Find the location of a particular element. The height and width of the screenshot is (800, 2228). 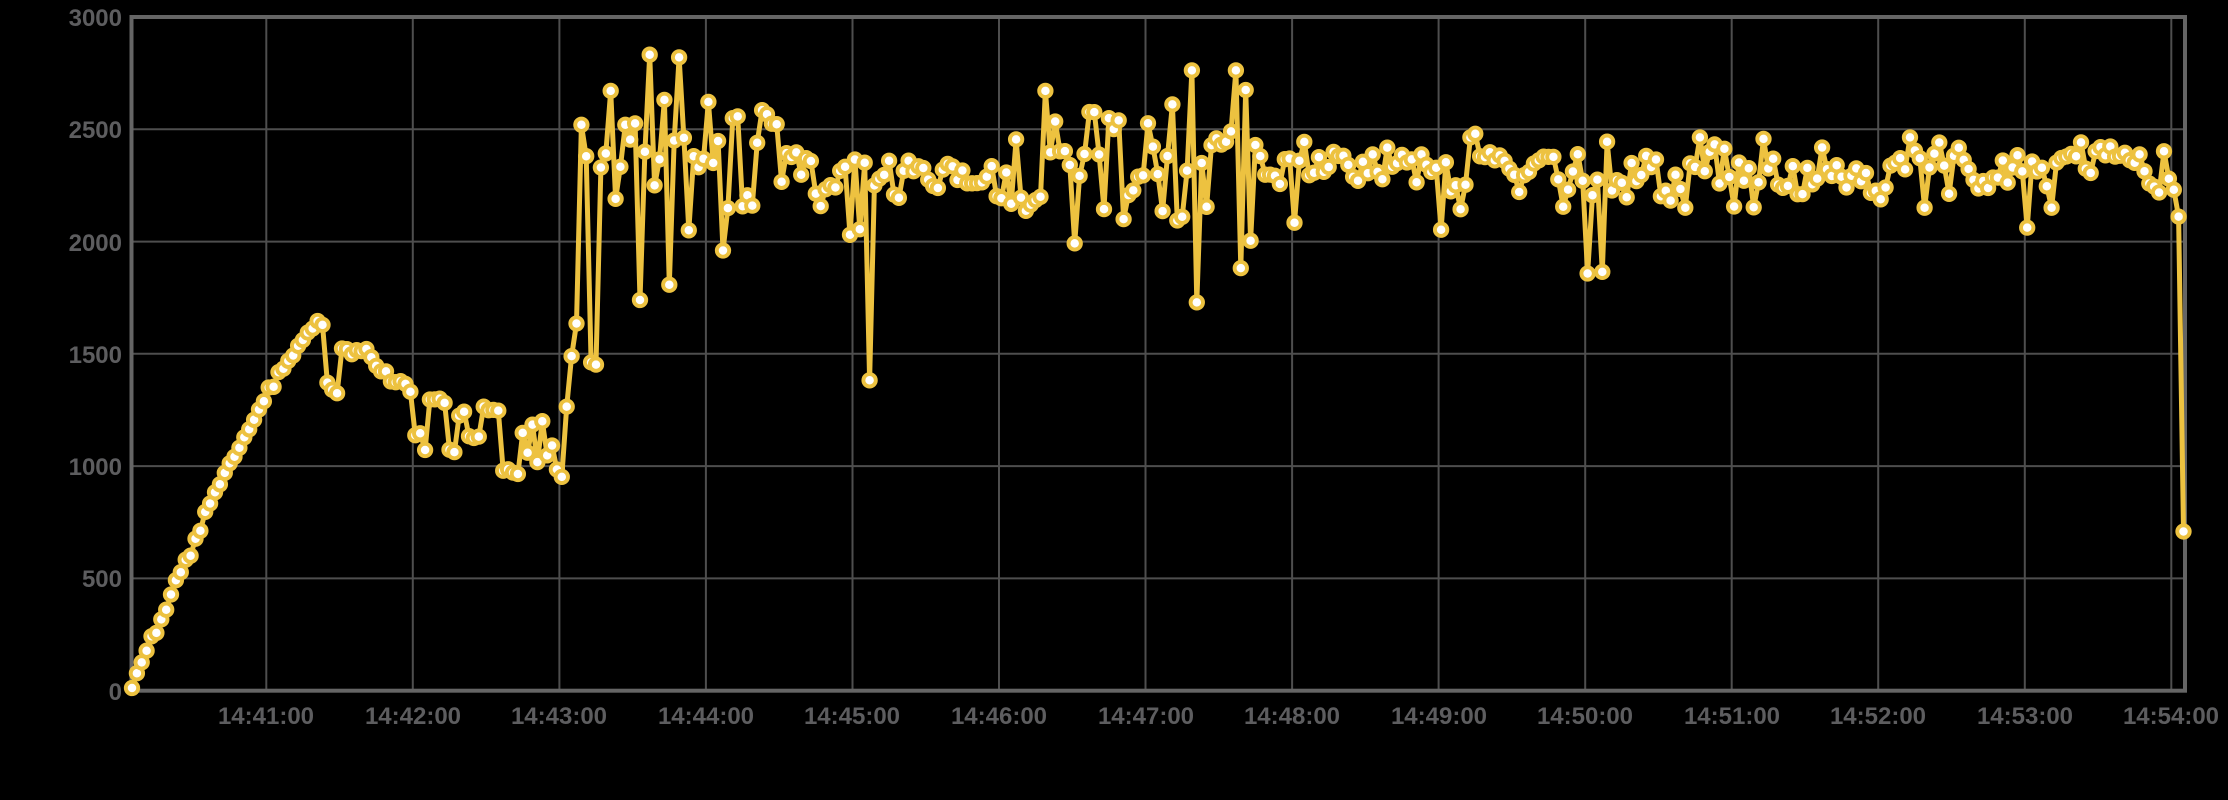

svg-text: 14:50:00 is located at coordinates (1585, 716).